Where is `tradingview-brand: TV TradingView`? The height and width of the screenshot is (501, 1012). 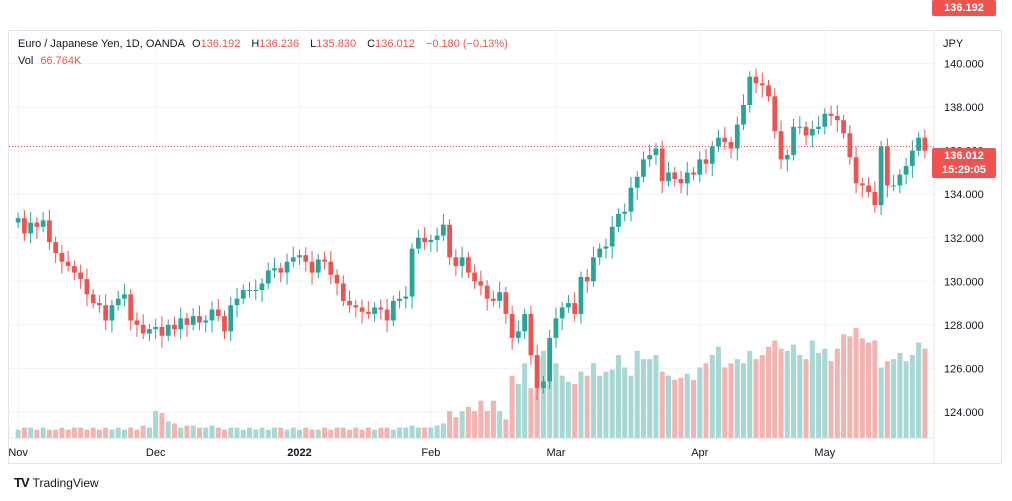 tradingview-brand: TV TradingView is located at coordinates (56, 482).